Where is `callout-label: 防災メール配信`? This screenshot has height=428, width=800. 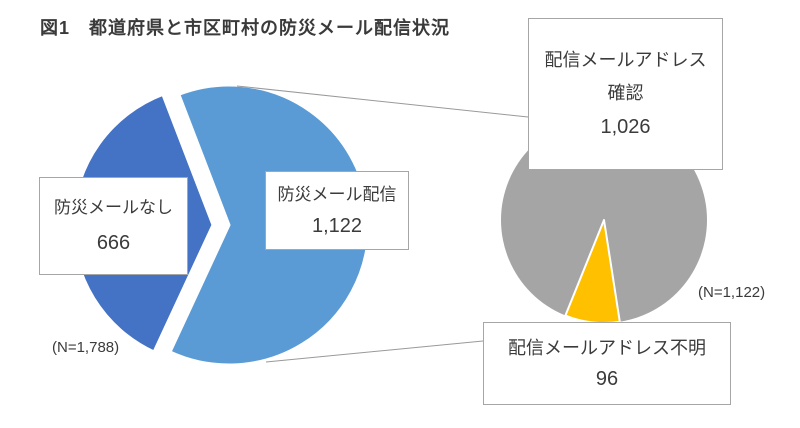
callout-label: 防災メール配信 is located at coordinates (337, 194).